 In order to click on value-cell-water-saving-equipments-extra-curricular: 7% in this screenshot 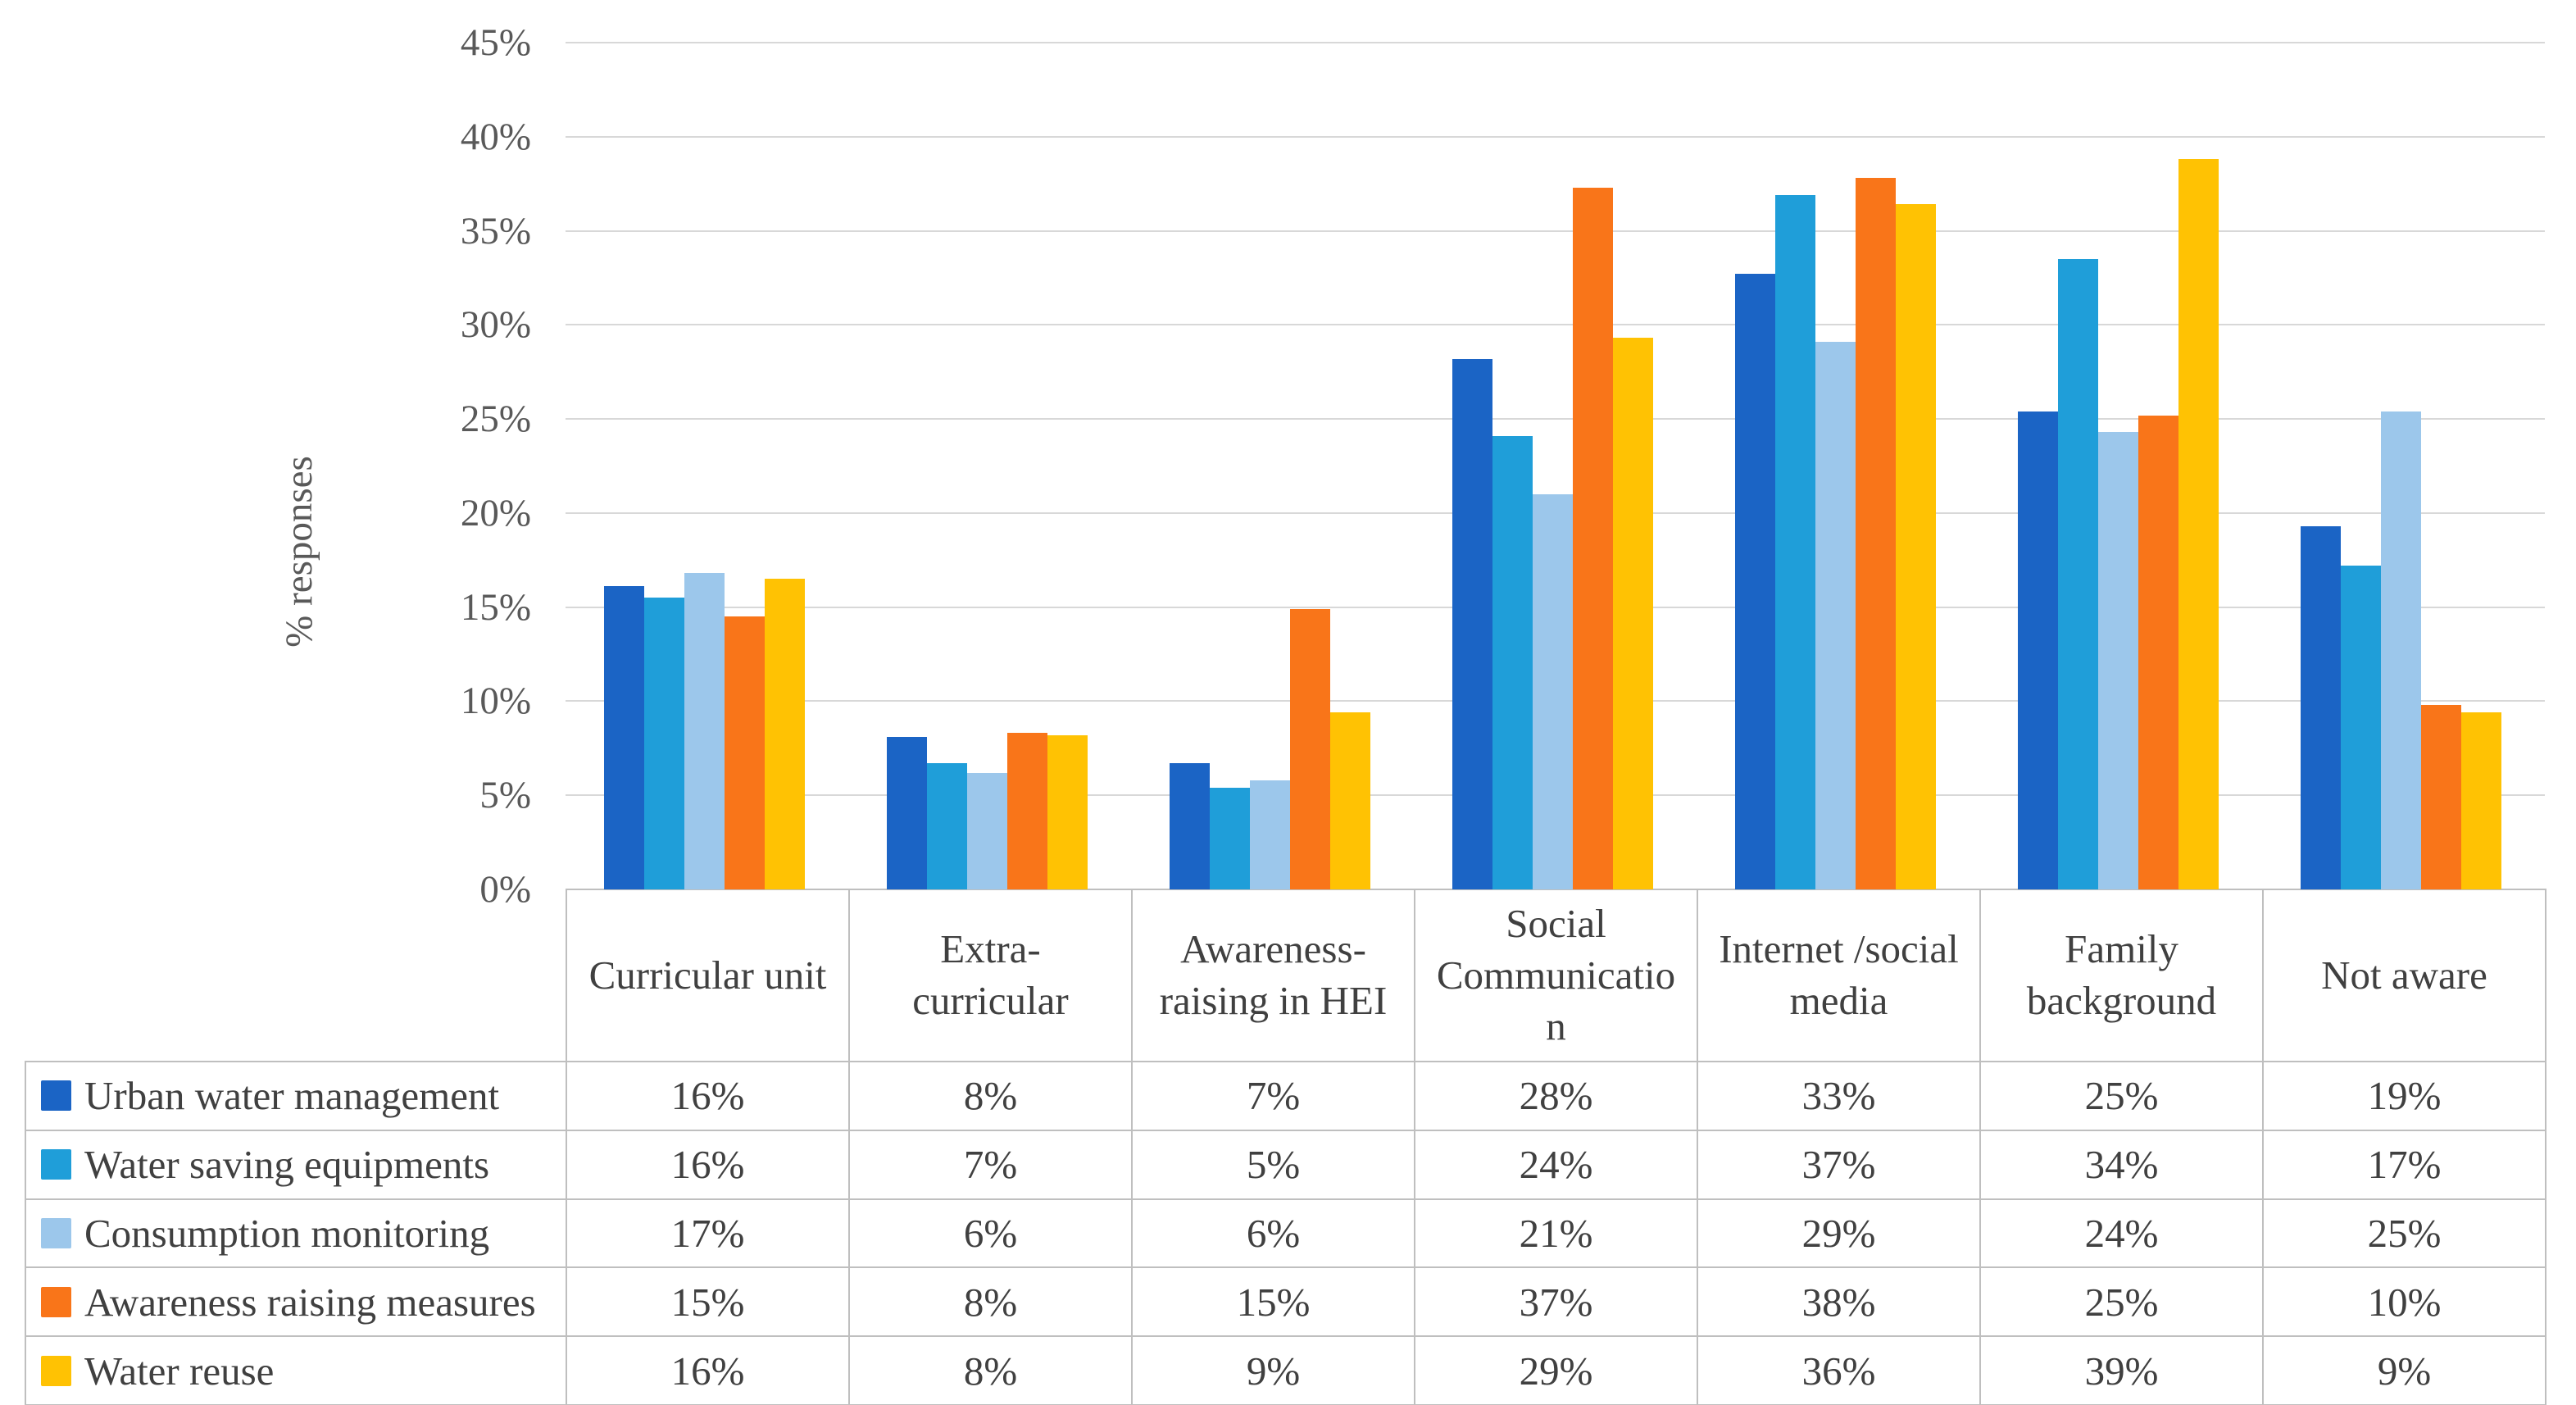, I will do `click(990, 1164)`.